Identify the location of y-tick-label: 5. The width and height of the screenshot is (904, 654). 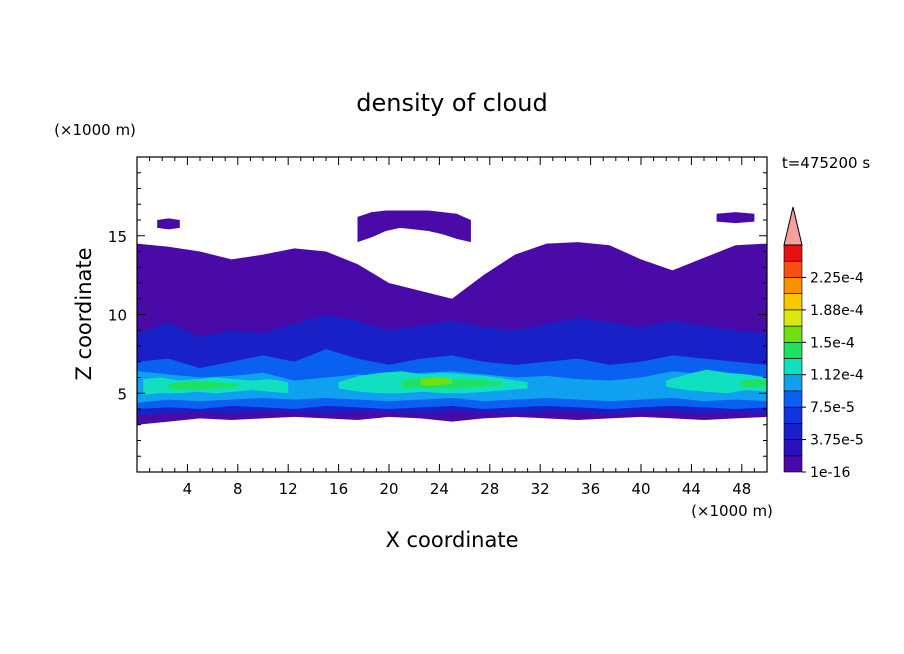
(122, 394).